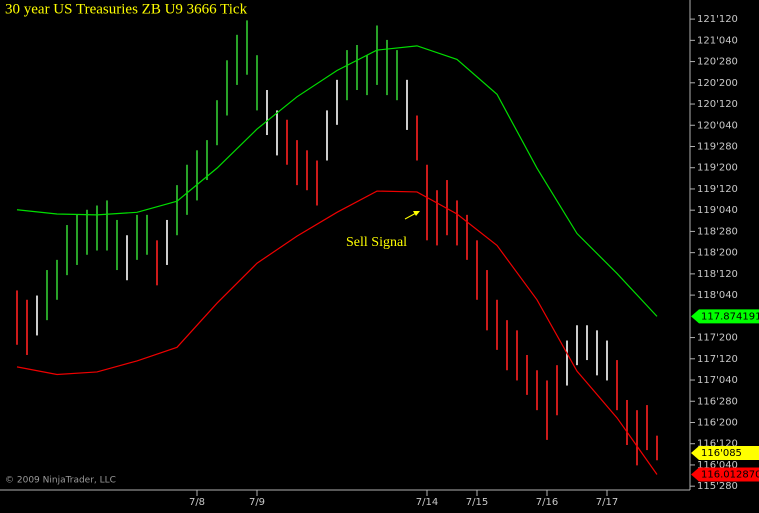 Image resolution: width=759 pixels, height=513 pixels. Describe the element at coordinates (717, 465) in the screenshot. I see `y-tick-label: 116'040` at that location.